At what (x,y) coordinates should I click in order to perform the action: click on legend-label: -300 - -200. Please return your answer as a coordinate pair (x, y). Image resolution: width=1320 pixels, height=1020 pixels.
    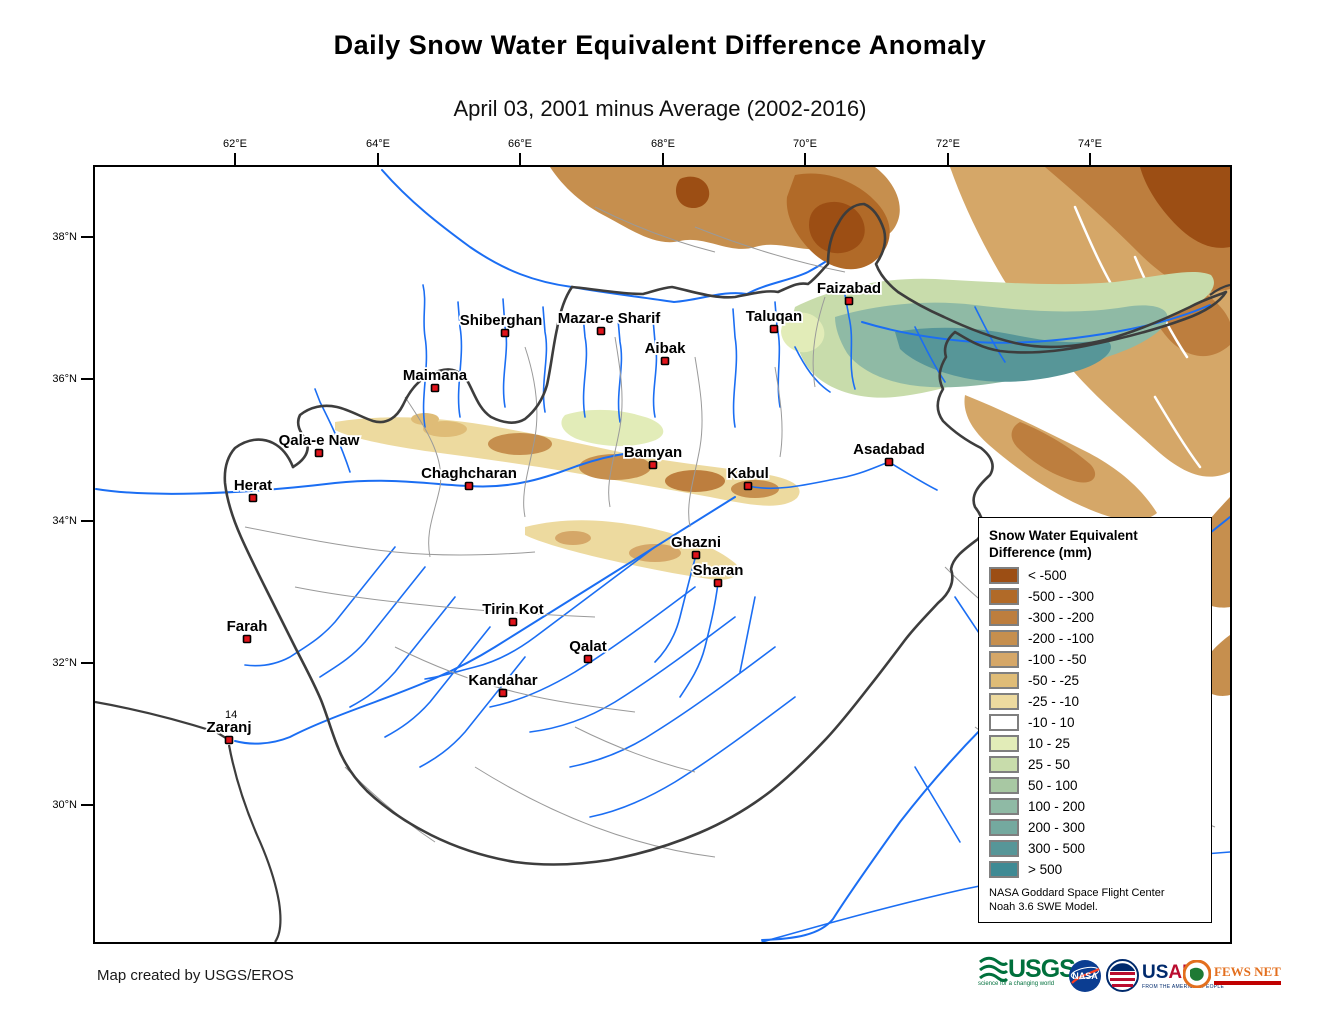
    Looking at the image, I should click on (1061, 617).